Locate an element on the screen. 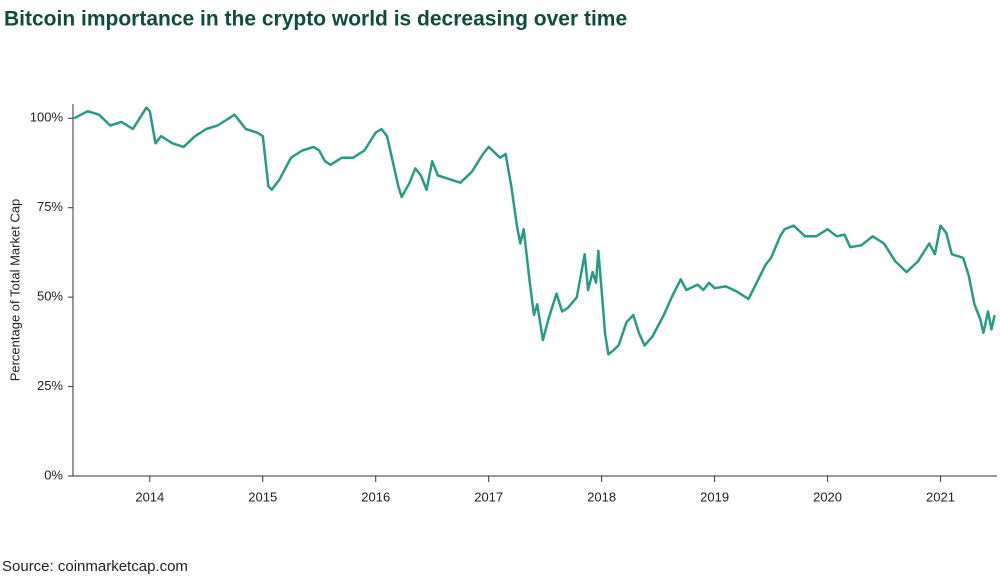 The width and height of the screenshot is (1000, 585). x-tick-label: 2021 is located at coordinates (940, 496).